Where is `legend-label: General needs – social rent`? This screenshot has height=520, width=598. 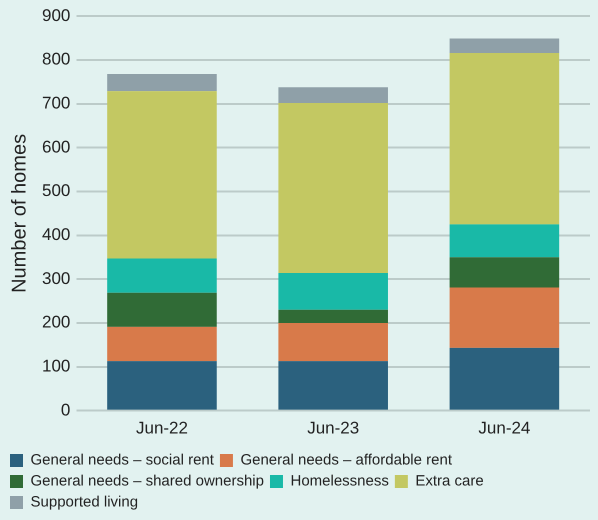 legend-label: General needs – social rent is located at coordinates (122, 460).